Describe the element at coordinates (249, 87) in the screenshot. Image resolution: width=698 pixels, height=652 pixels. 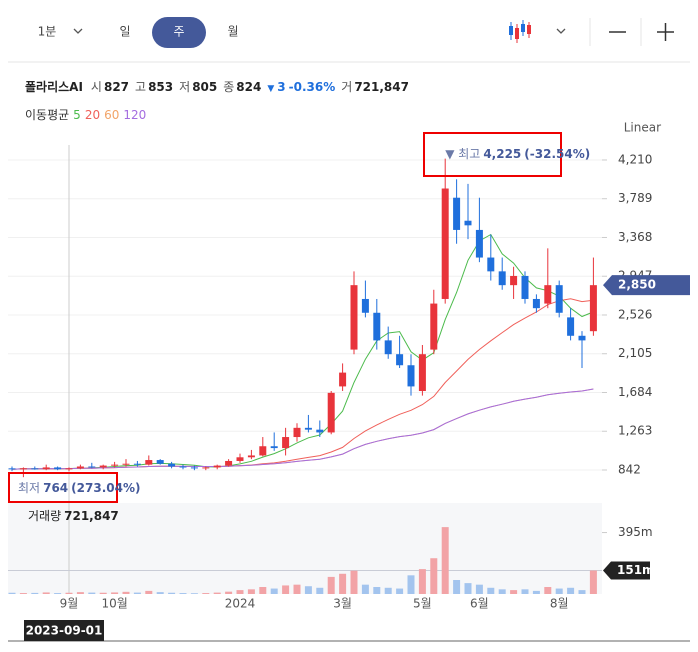
I see `quote-value: 824` at that location.